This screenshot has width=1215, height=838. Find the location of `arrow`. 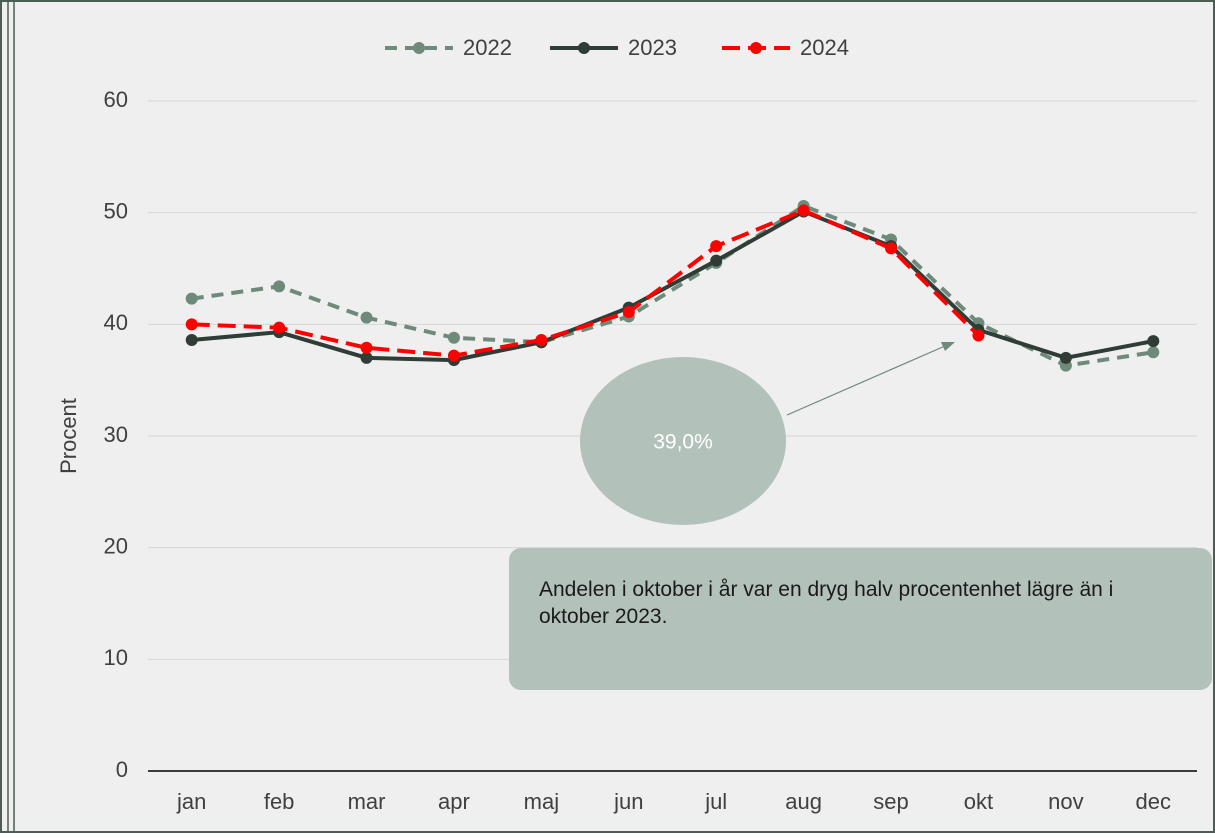

arrow is located at coordinates (866, 380).